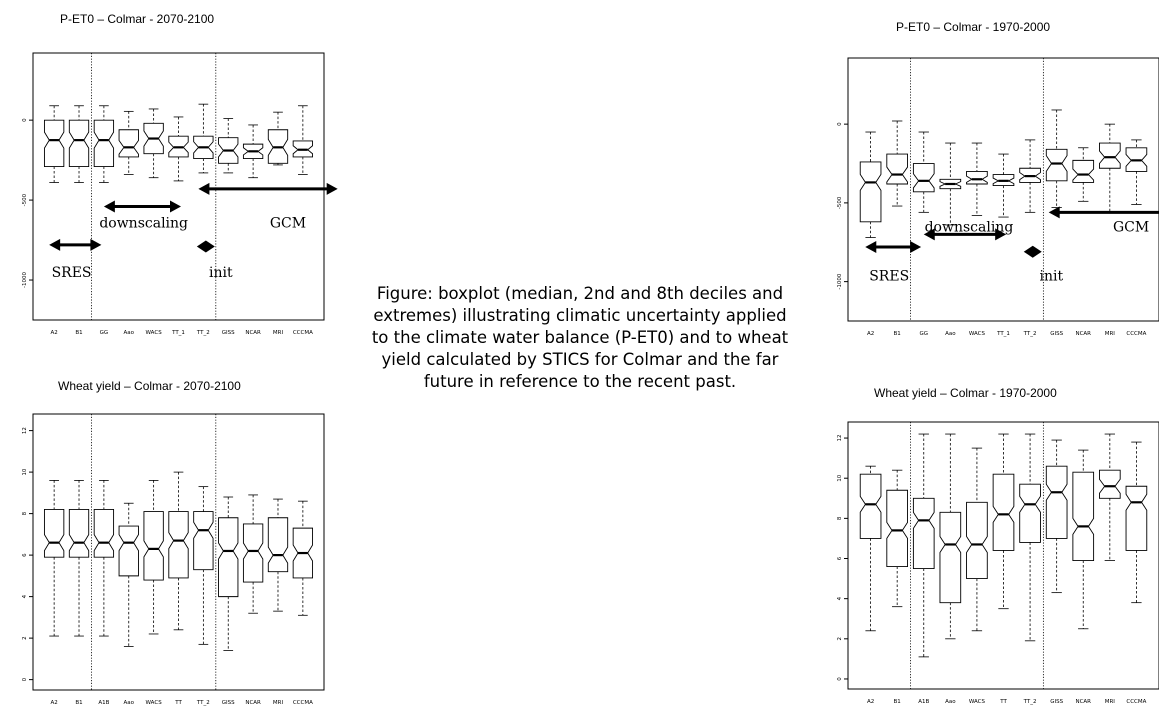 The width and height of the screenshot is (1159, 719). What do you see at coordinates (143, 223) in the screenshot?
I see `annotation-downscaling: downscaling` at bounding box center [143, 223].